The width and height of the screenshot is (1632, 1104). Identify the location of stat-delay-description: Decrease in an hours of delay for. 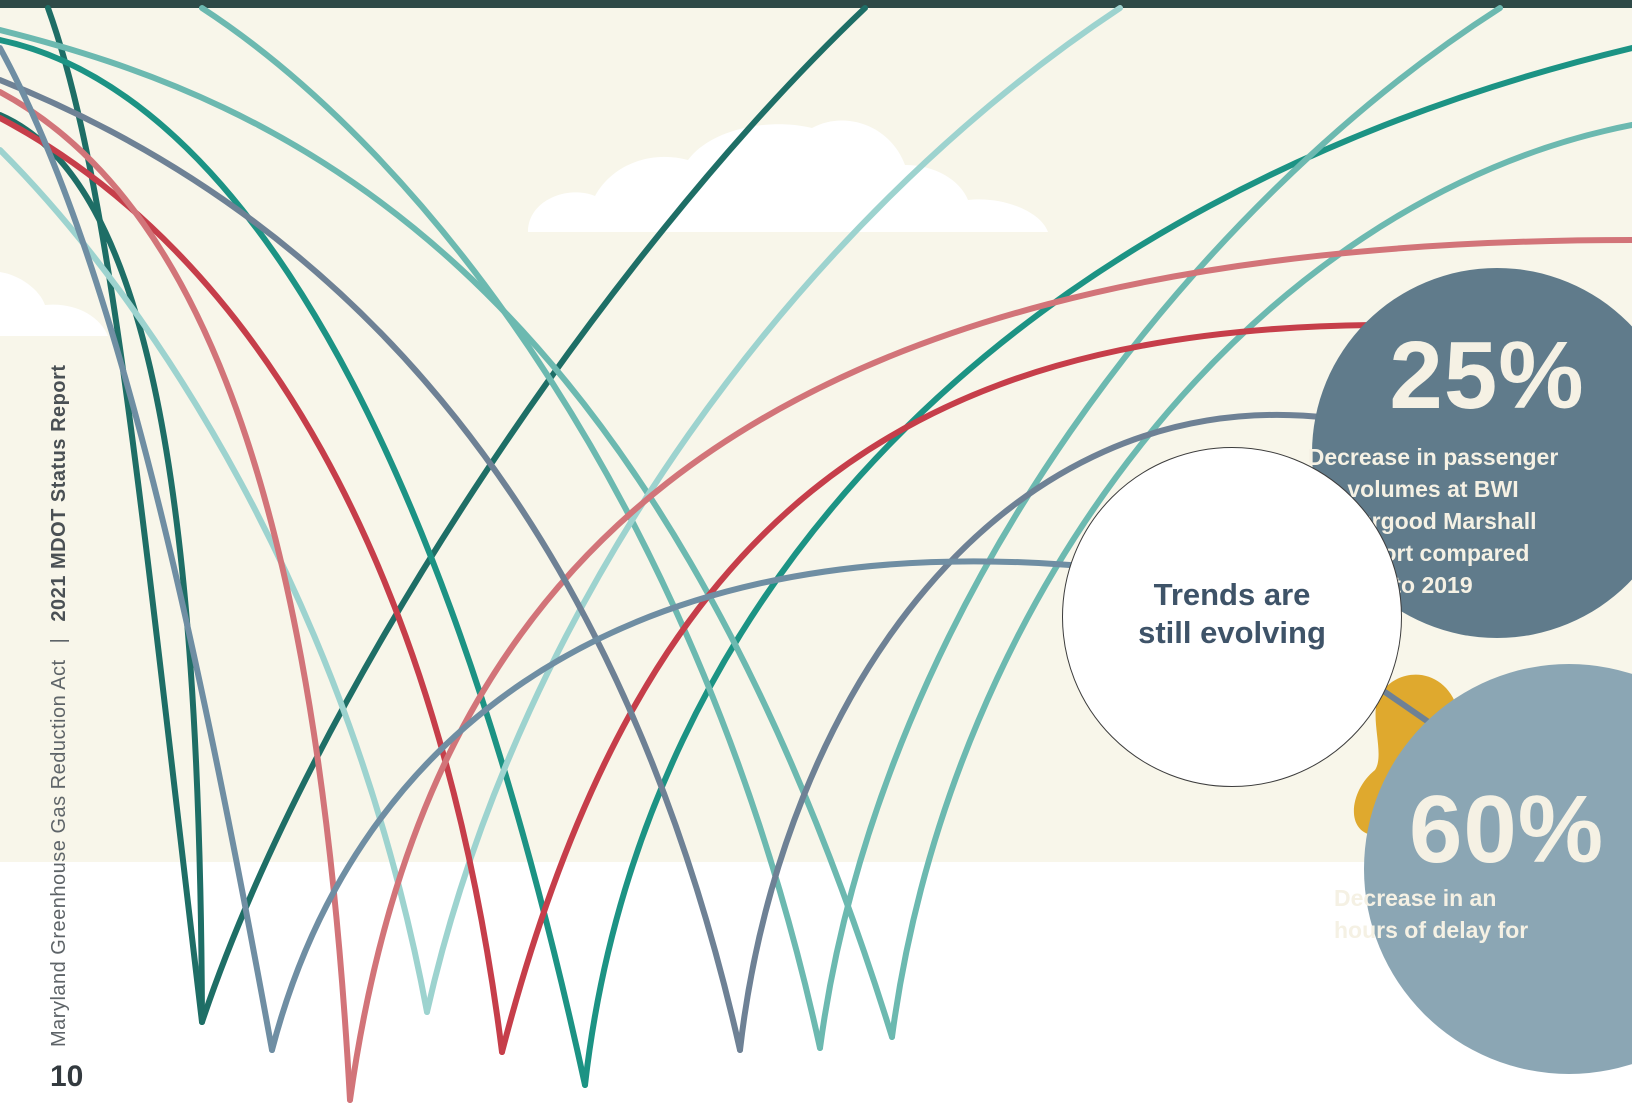
(1431, 914).